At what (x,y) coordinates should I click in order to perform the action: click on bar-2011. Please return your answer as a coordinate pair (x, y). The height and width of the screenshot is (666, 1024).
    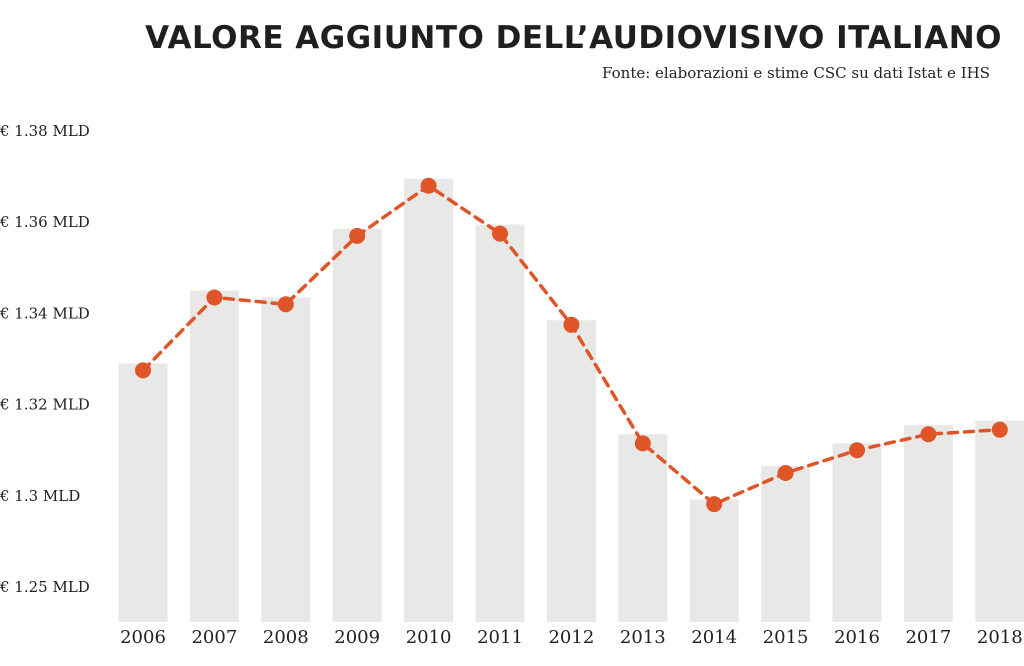
    Looking at the image, I should click on (500, 423).